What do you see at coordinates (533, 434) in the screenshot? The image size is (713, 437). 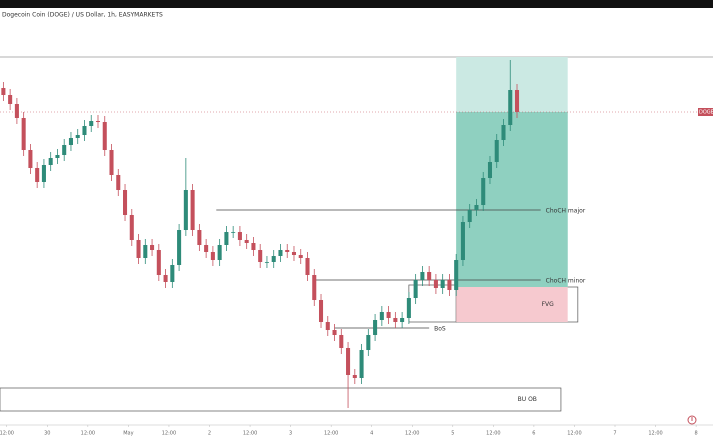 I see `x-tick-label: 6` at bounding box center [533, 434].